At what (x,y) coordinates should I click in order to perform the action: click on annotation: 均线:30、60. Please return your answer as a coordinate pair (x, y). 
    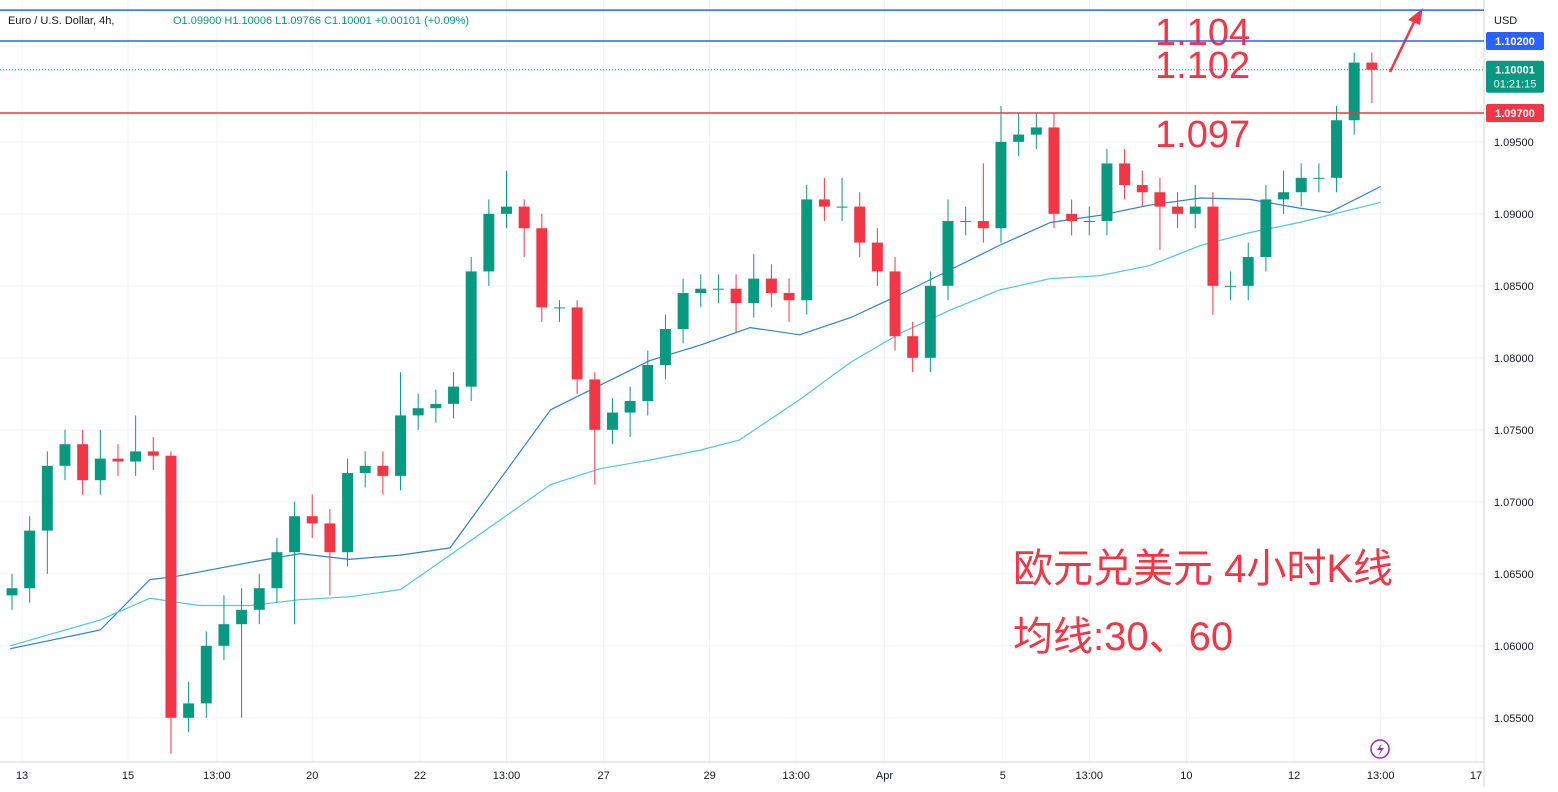
    Looking at the image, I should click on (1123, 637).